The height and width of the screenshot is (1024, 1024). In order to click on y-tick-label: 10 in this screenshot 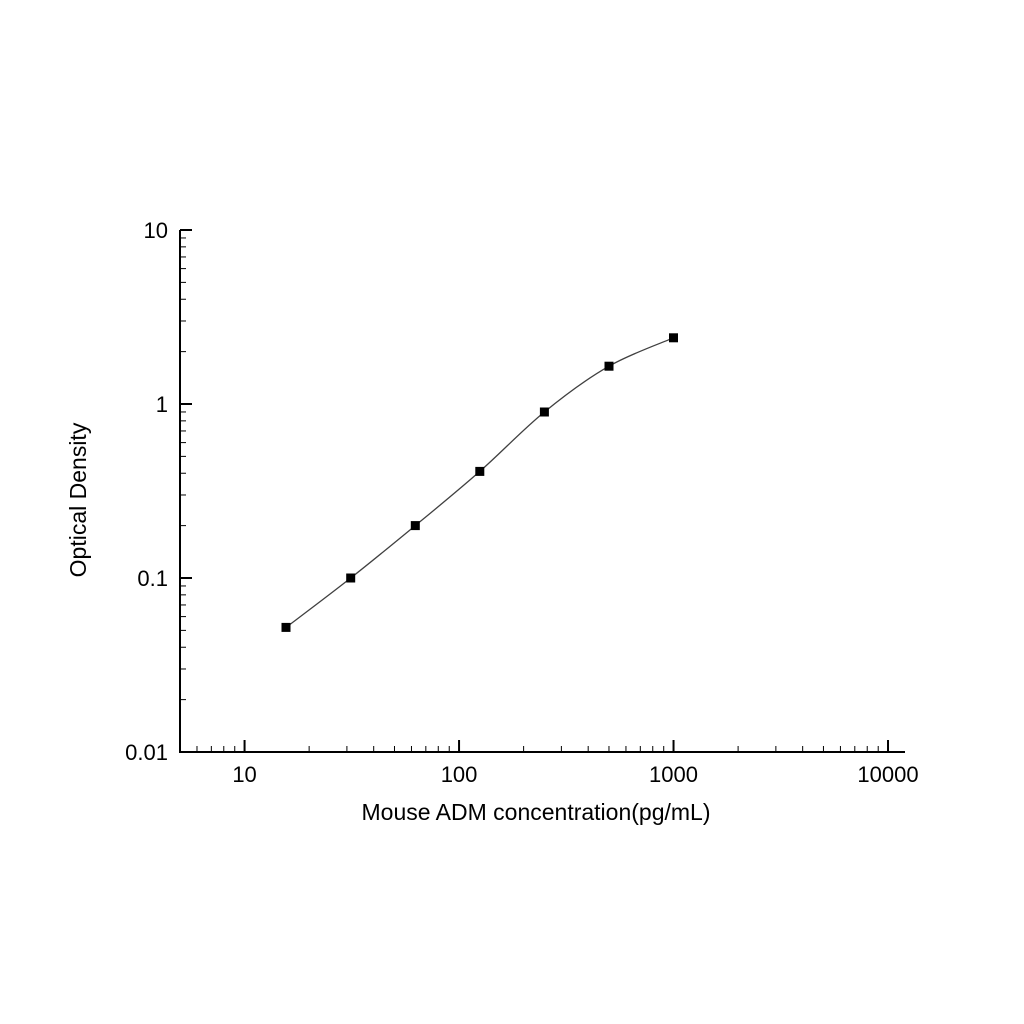, I will do `click(156, 230)`.